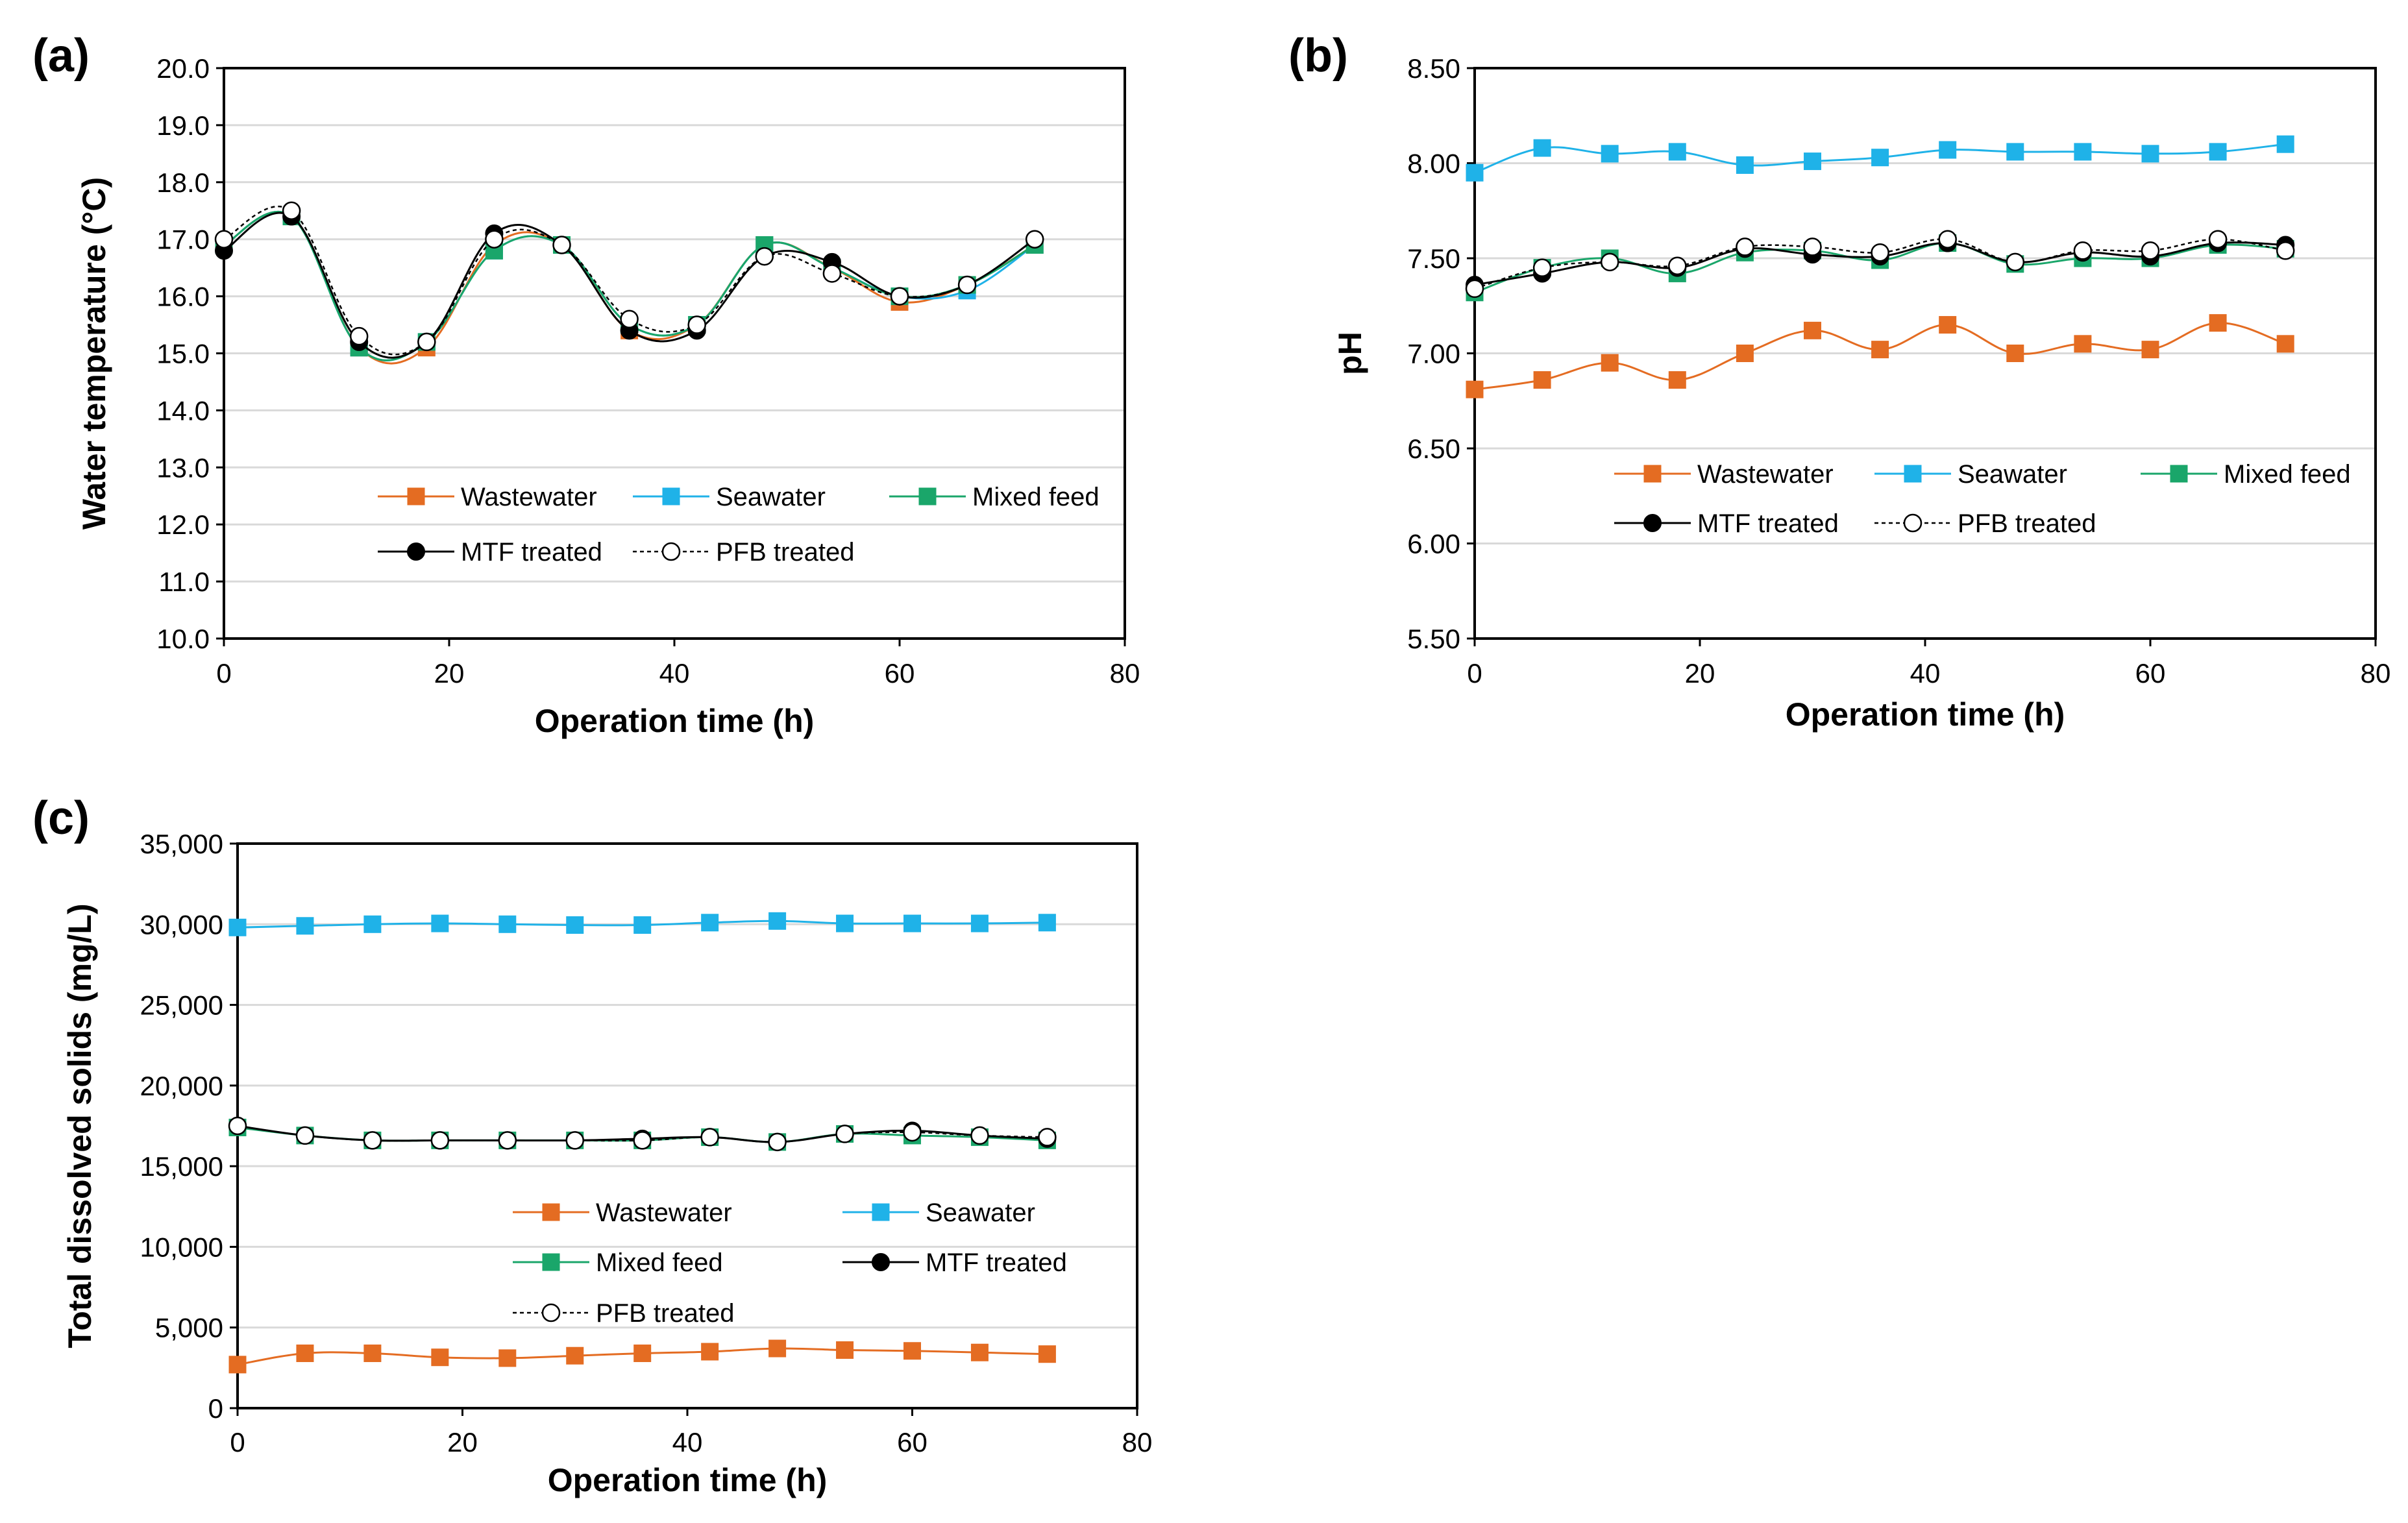 The width and height of the screenshot is (2408, 1523). I want to click on x-tick-label: 60, so click(900, 673).